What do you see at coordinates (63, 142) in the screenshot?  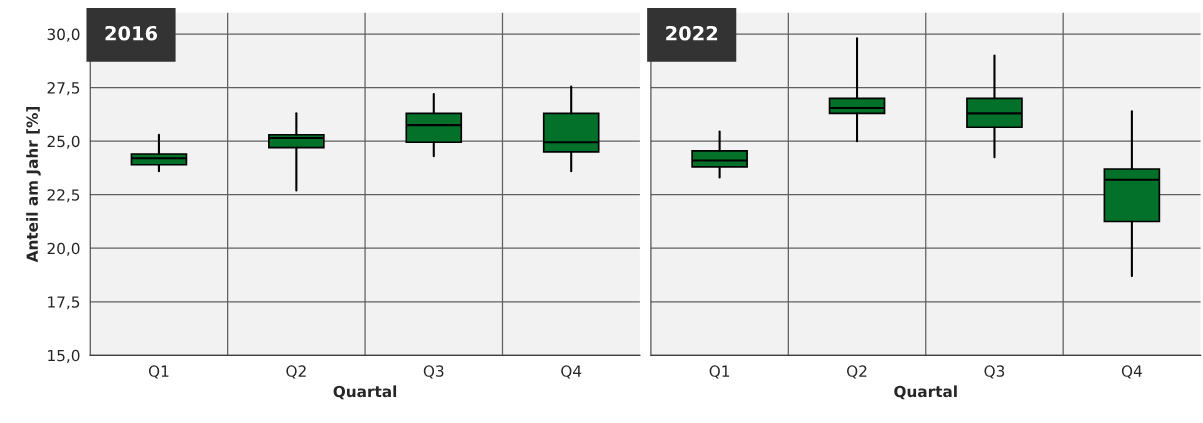 I see `y-tick-label: 25,0` at bounding box center [63, 142].